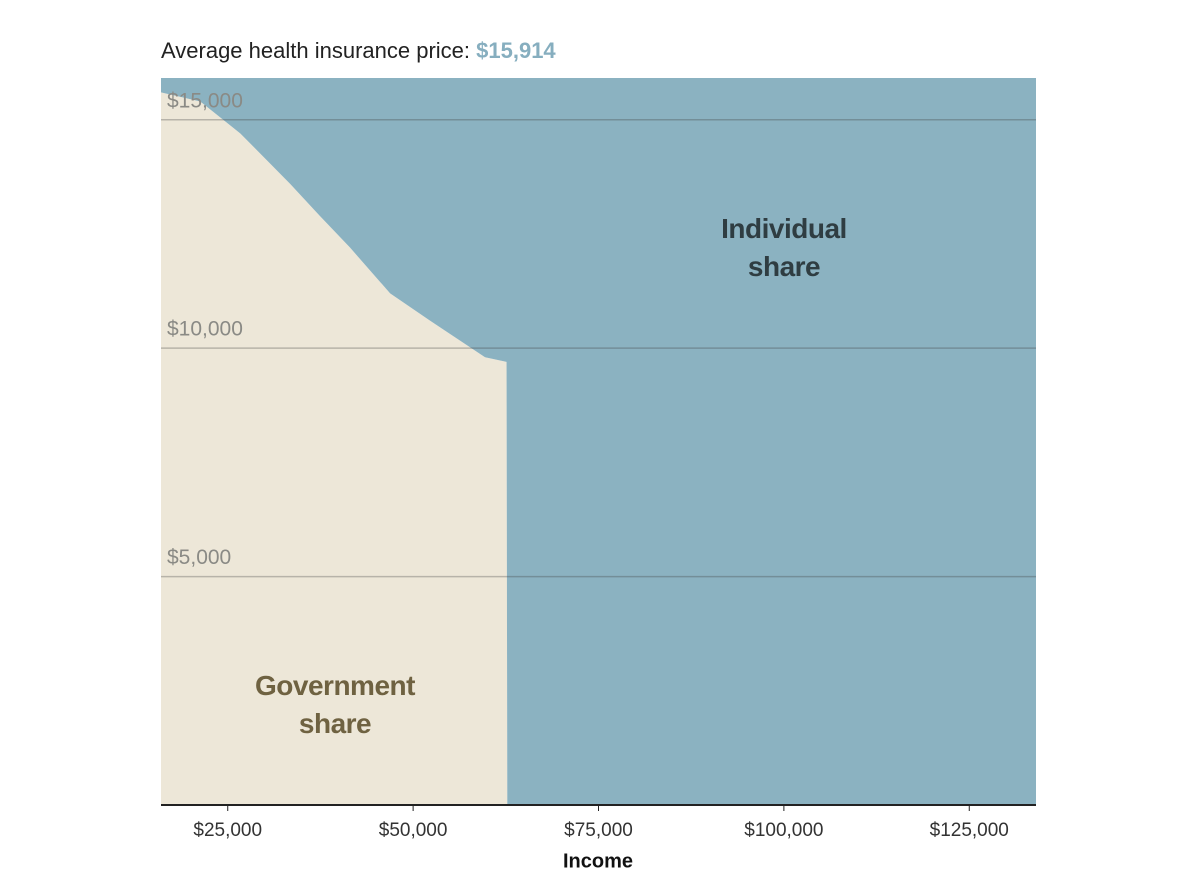 This screenshot has width=1200, height=894. Describe the element at coordinates (783, 830) in the screenshot. I see `x-tick-label: $100,000` at that location.